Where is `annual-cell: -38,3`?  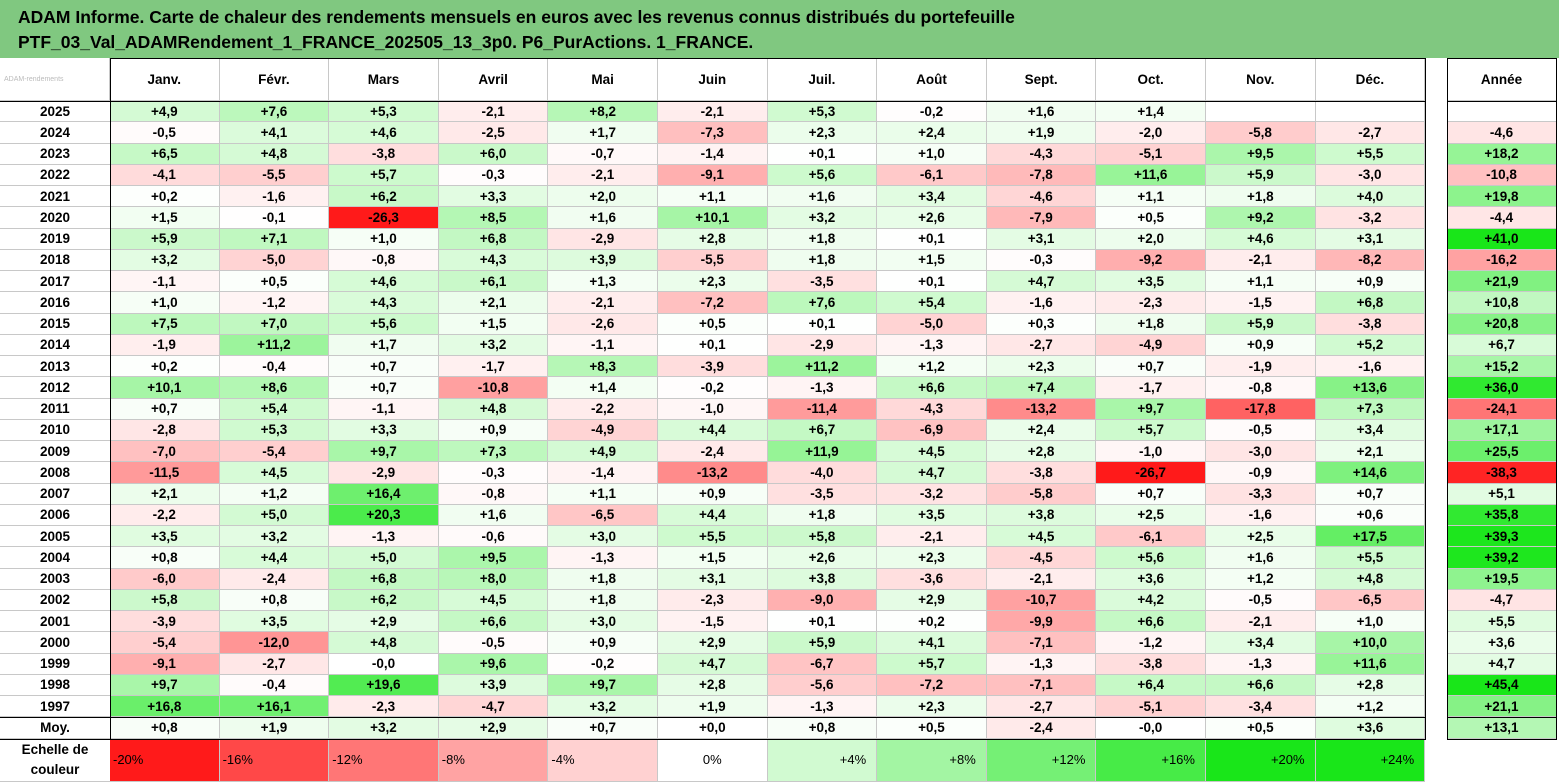
annual-cell: -38,3 is located at coordinates (1502, 473).